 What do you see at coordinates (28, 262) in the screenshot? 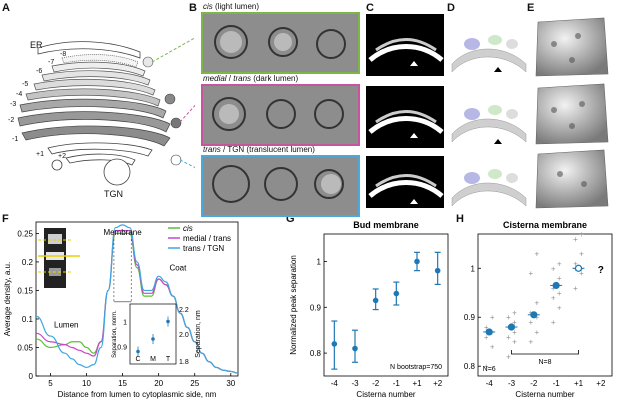
I see `y-tick-label: 0.2` at bounding box center [28, 262].